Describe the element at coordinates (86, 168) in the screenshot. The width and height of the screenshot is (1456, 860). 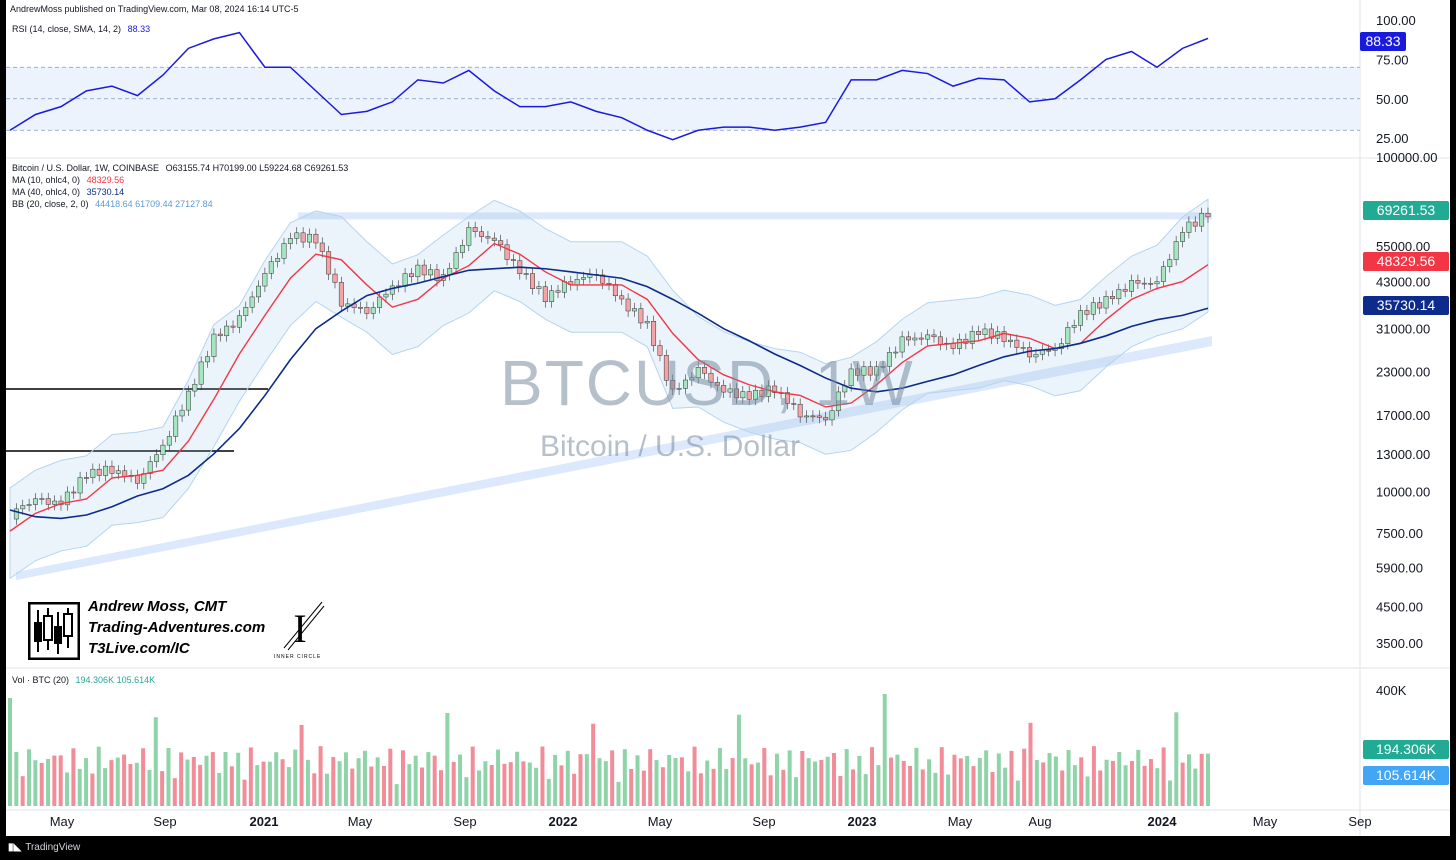
I see `symbol-line: Bitcoin / U.S. Dollar, 1W, COINBASE` at that location.